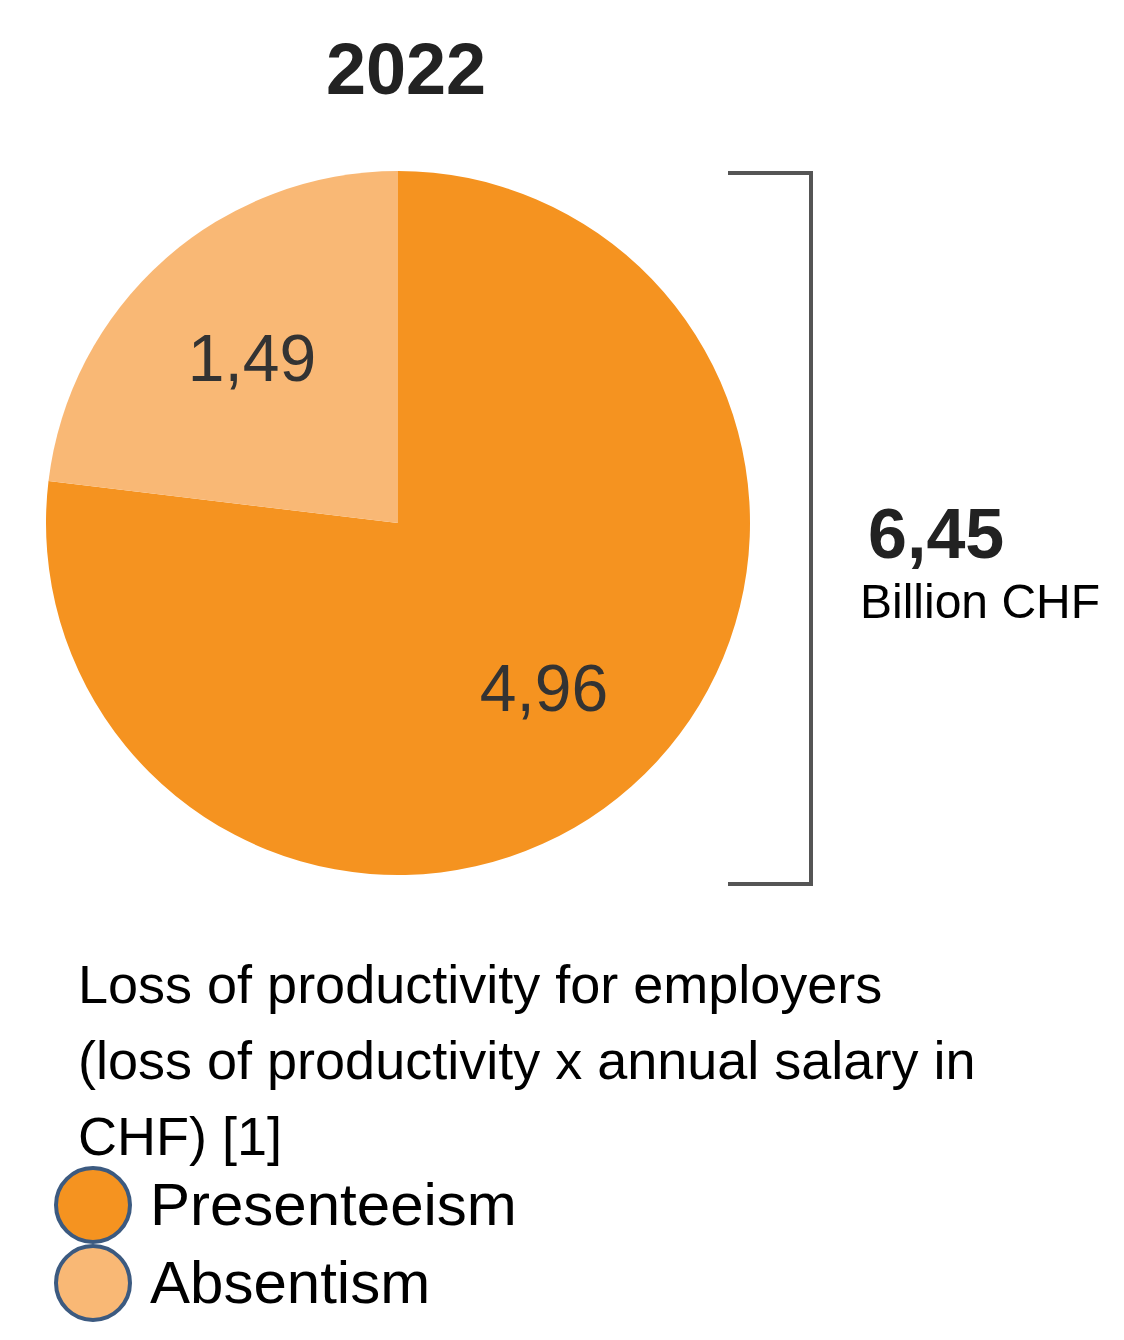 The width and height of the screenshot is (1124, 1340). I want to click on legend-label: Absentism, so click(290, 1282).